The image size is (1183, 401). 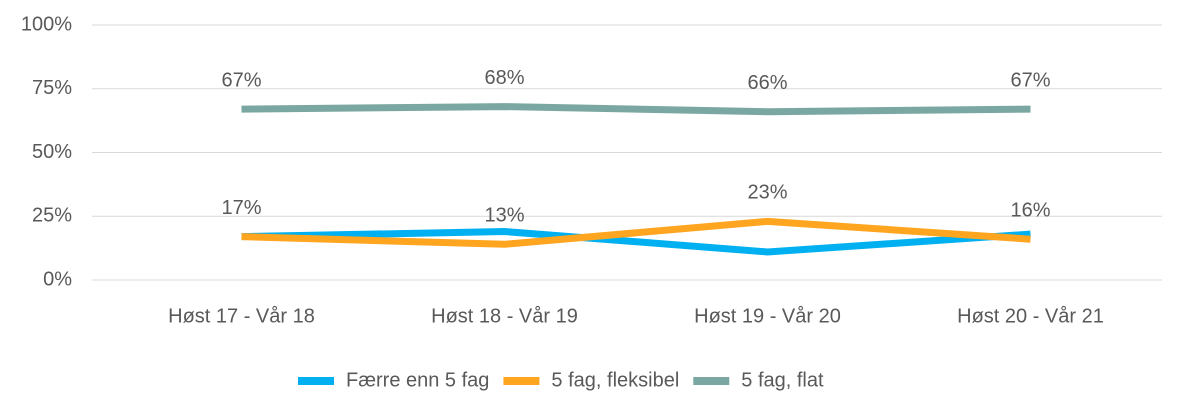 What do you see at coordinates (46, 24) in the screenshot?
I see `y-tick-label: 100%` at bounding box center [46, 24].